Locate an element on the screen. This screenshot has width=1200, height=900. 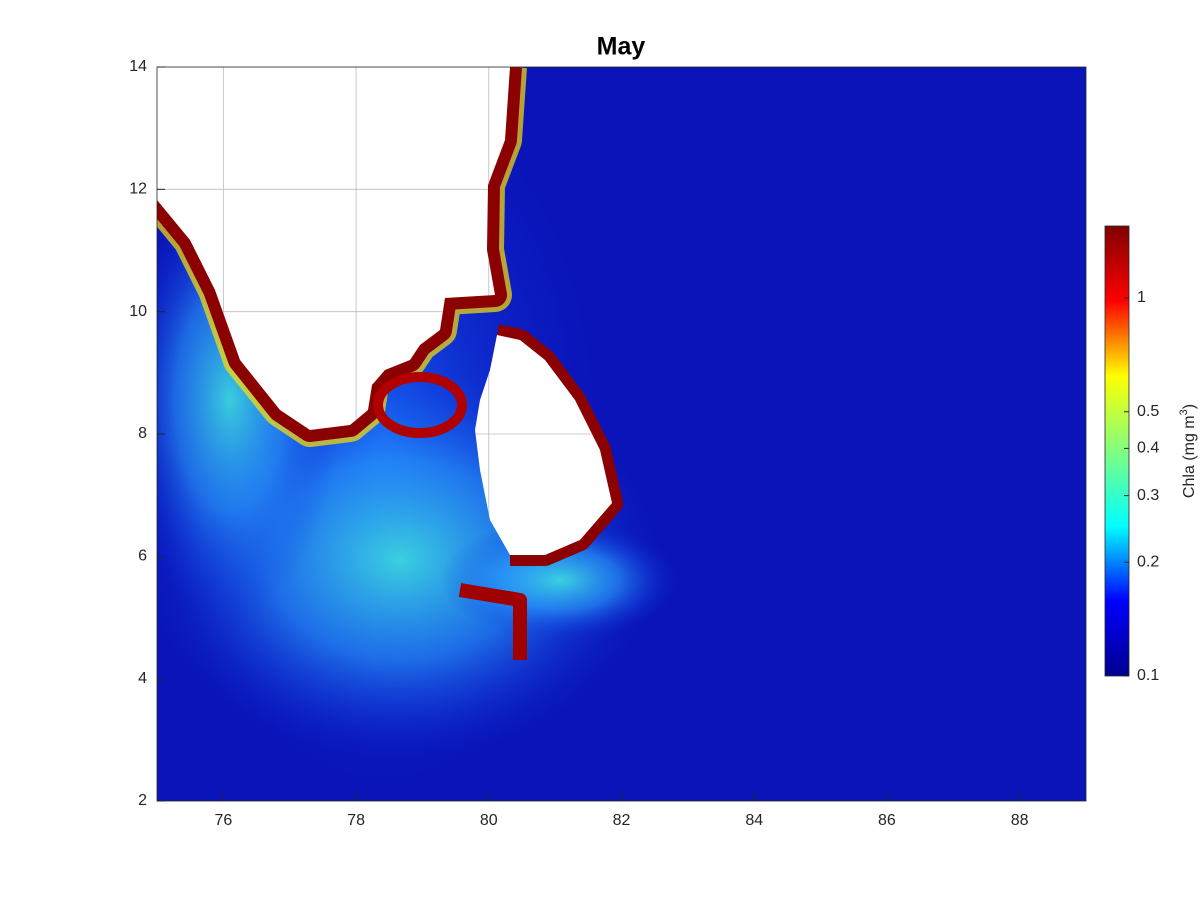
colorbar-tick-label: 1 is located at coordinates (1141, 297).